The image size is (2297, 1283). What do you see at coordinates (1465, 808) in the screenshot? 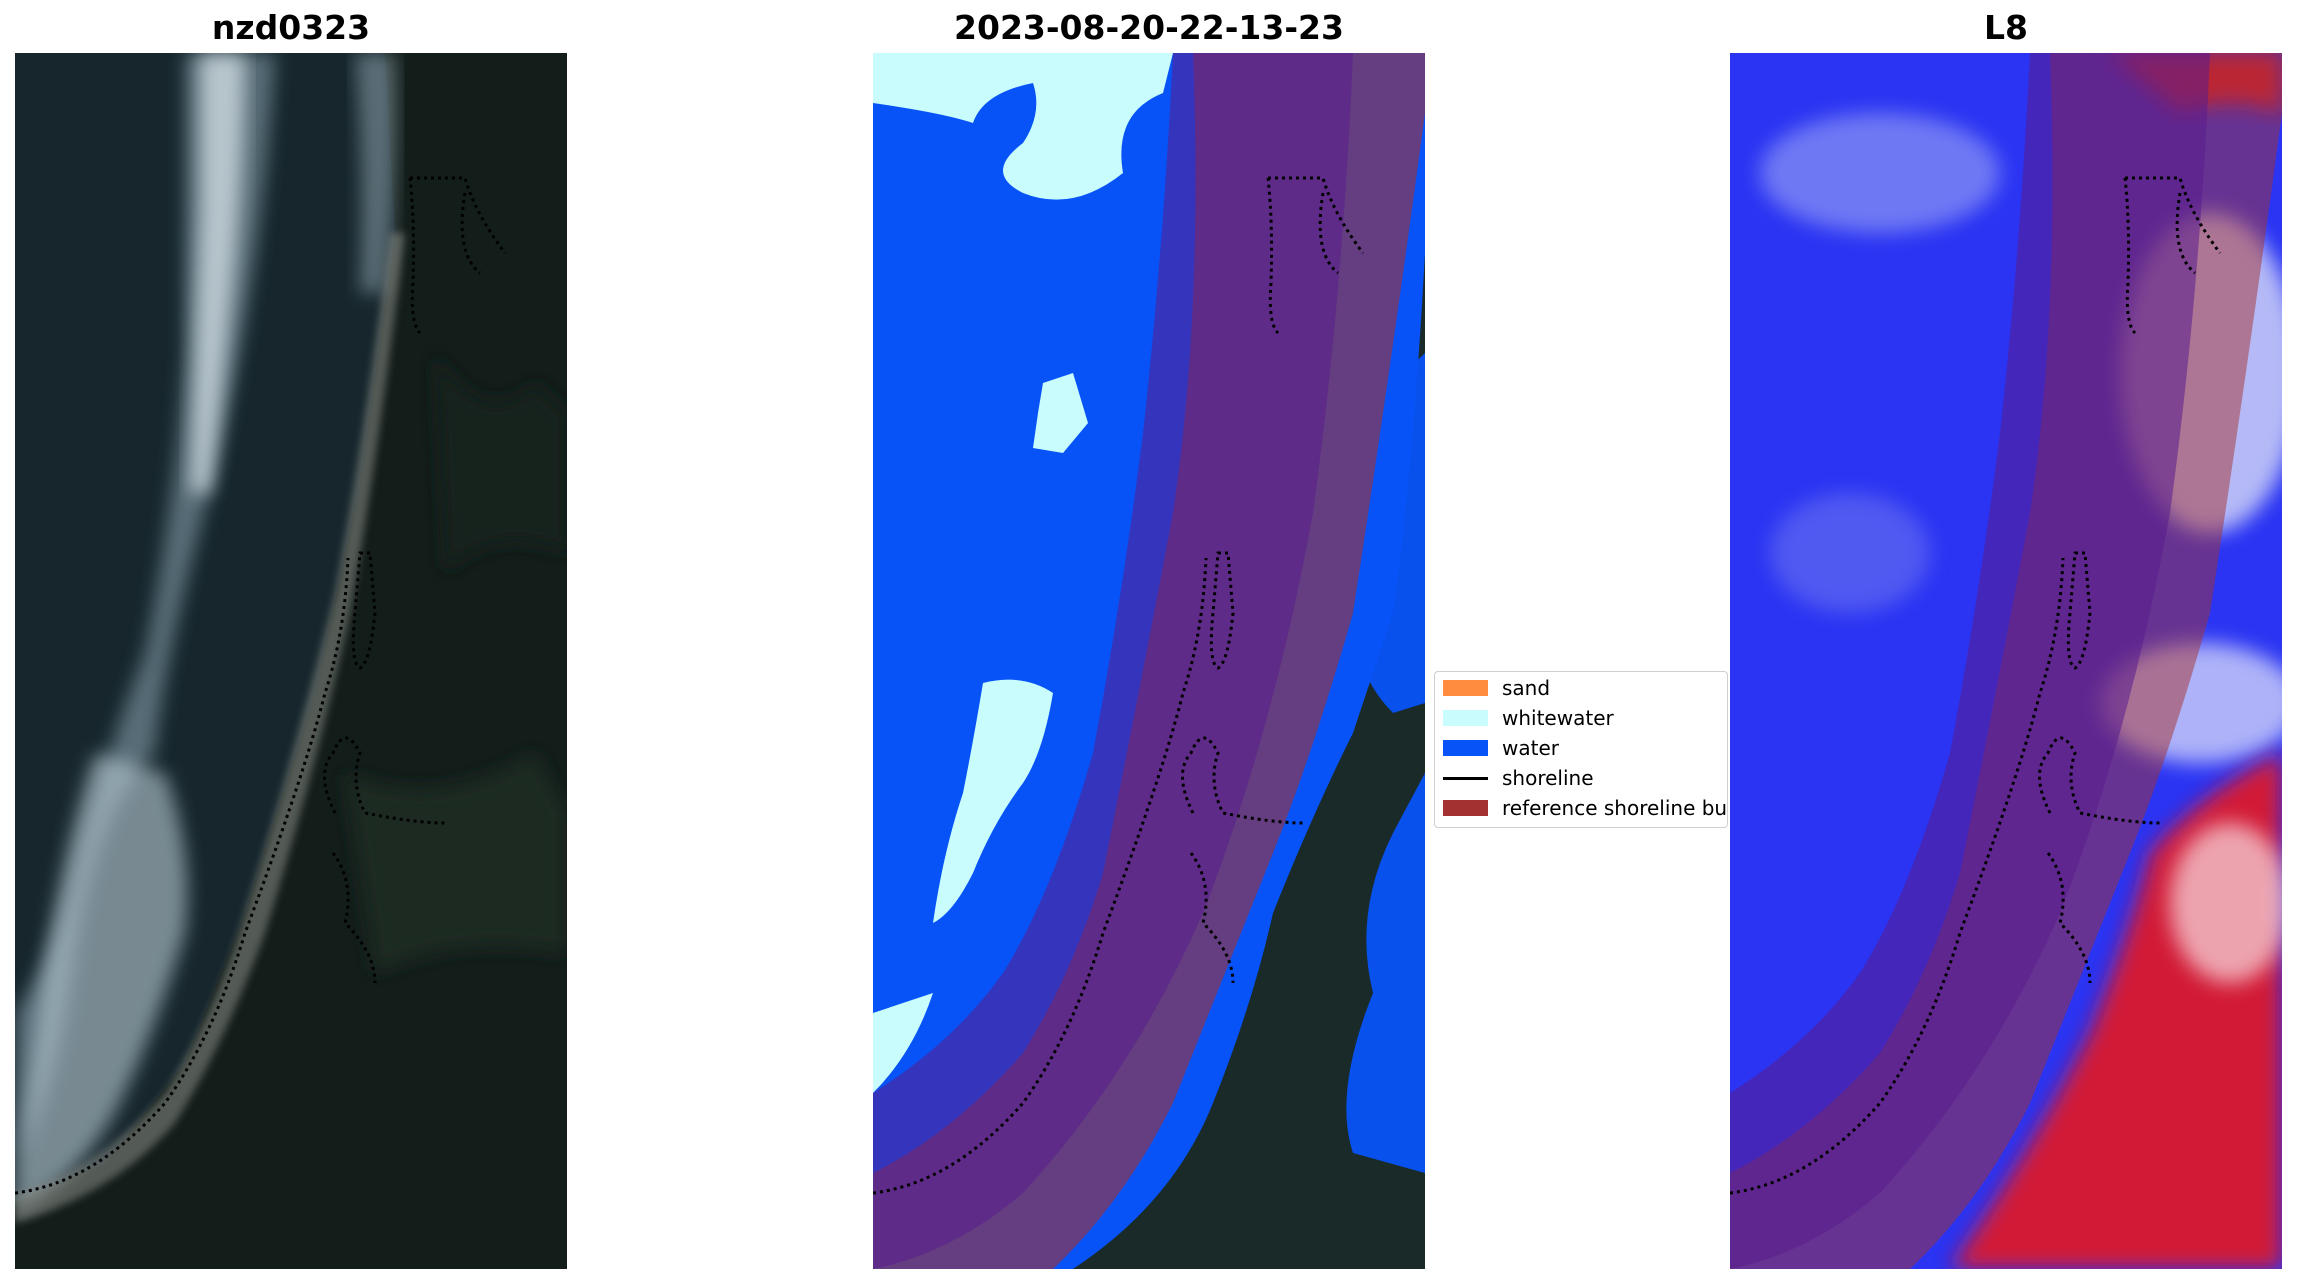
I see `legend-swatch-reference-buffer` at bounding box center [1465, 808].